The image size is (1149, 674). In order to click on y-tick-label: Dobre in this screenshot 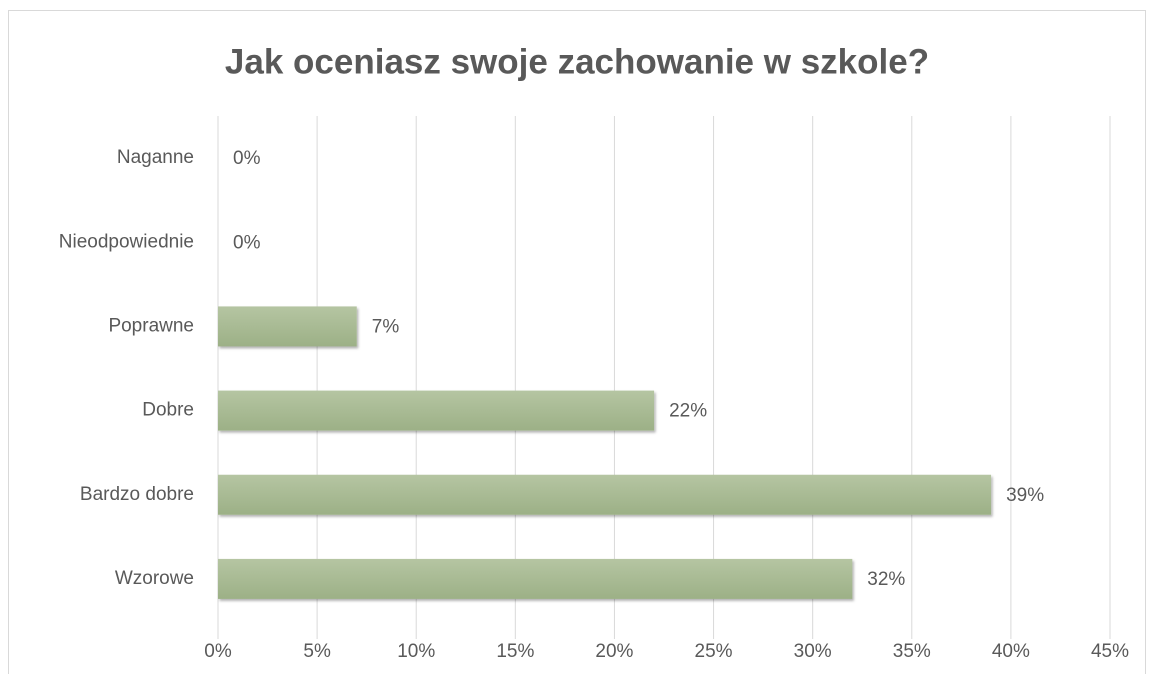, I will do `click(168, 410)`.